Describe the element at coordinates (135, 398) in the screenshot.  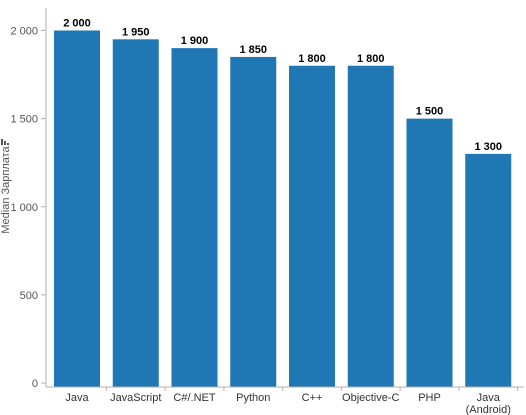
I see `x-category-label: JavaScript` at that location.